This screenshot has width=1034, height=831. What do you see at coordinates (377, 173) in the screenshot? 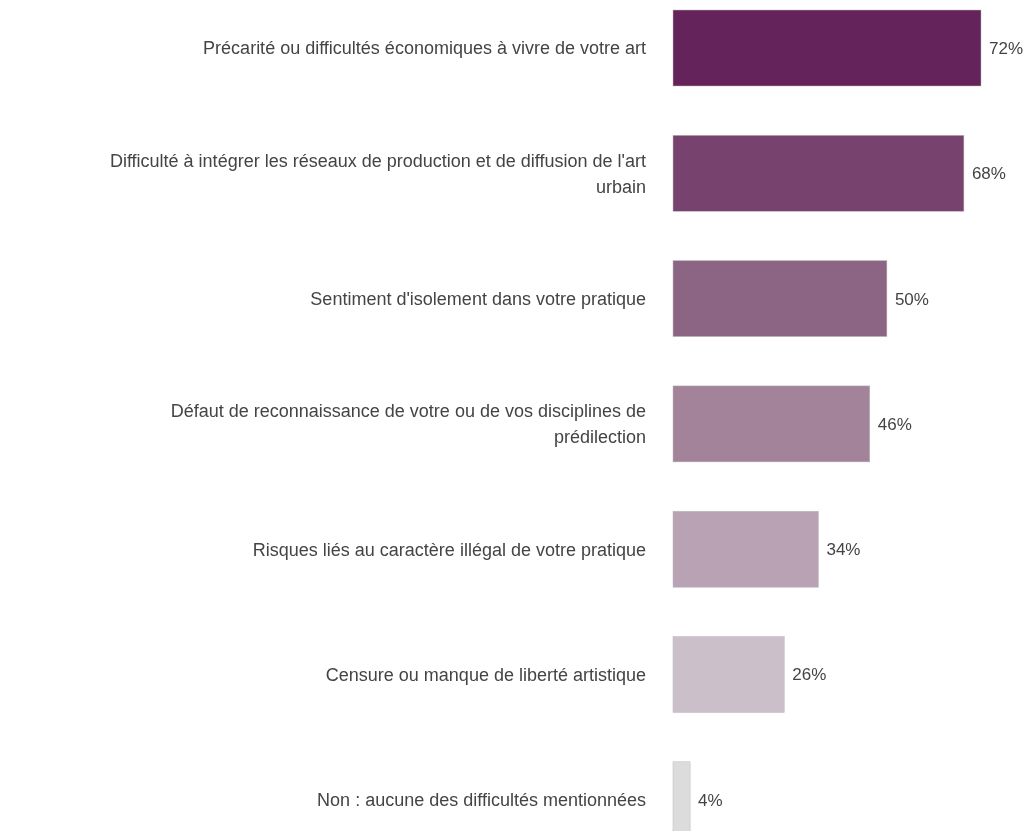
I see `y-tick-label: Difficulté à intégrer les réseaux de production et de diffusion de l'art urbain` at bounding box center [377, 173].